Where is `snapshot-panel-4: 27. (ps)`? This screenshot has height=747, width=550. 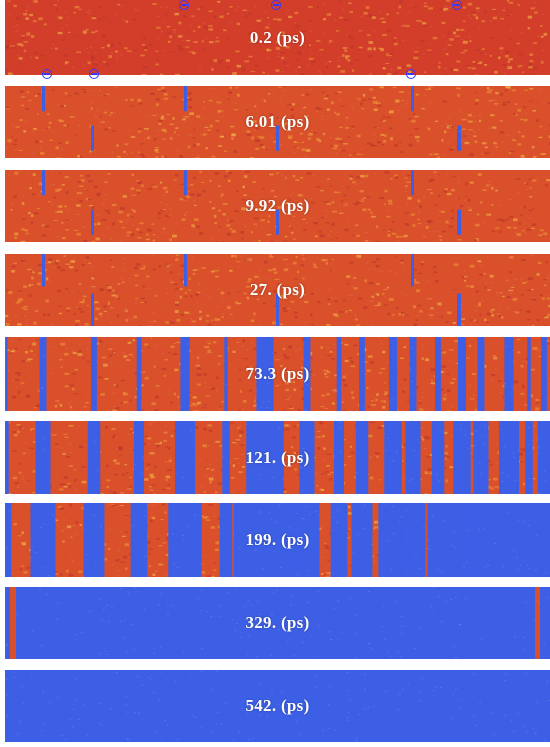
snapshot-panel-4: 27. (ps) is located at coordinates (277, 290).